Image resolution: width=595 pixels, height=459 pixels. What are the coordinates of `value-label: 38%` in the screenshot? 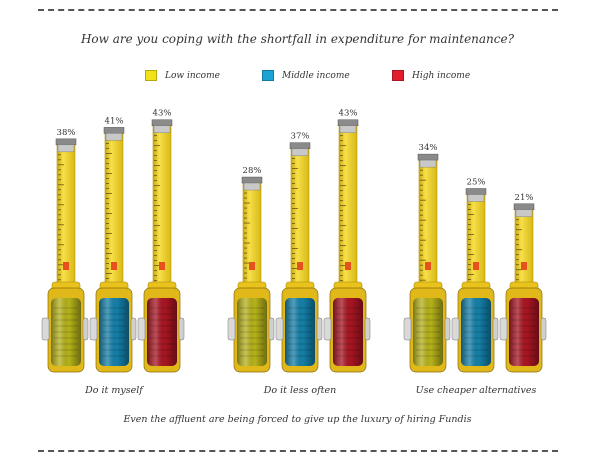 It's located at (66, 133).